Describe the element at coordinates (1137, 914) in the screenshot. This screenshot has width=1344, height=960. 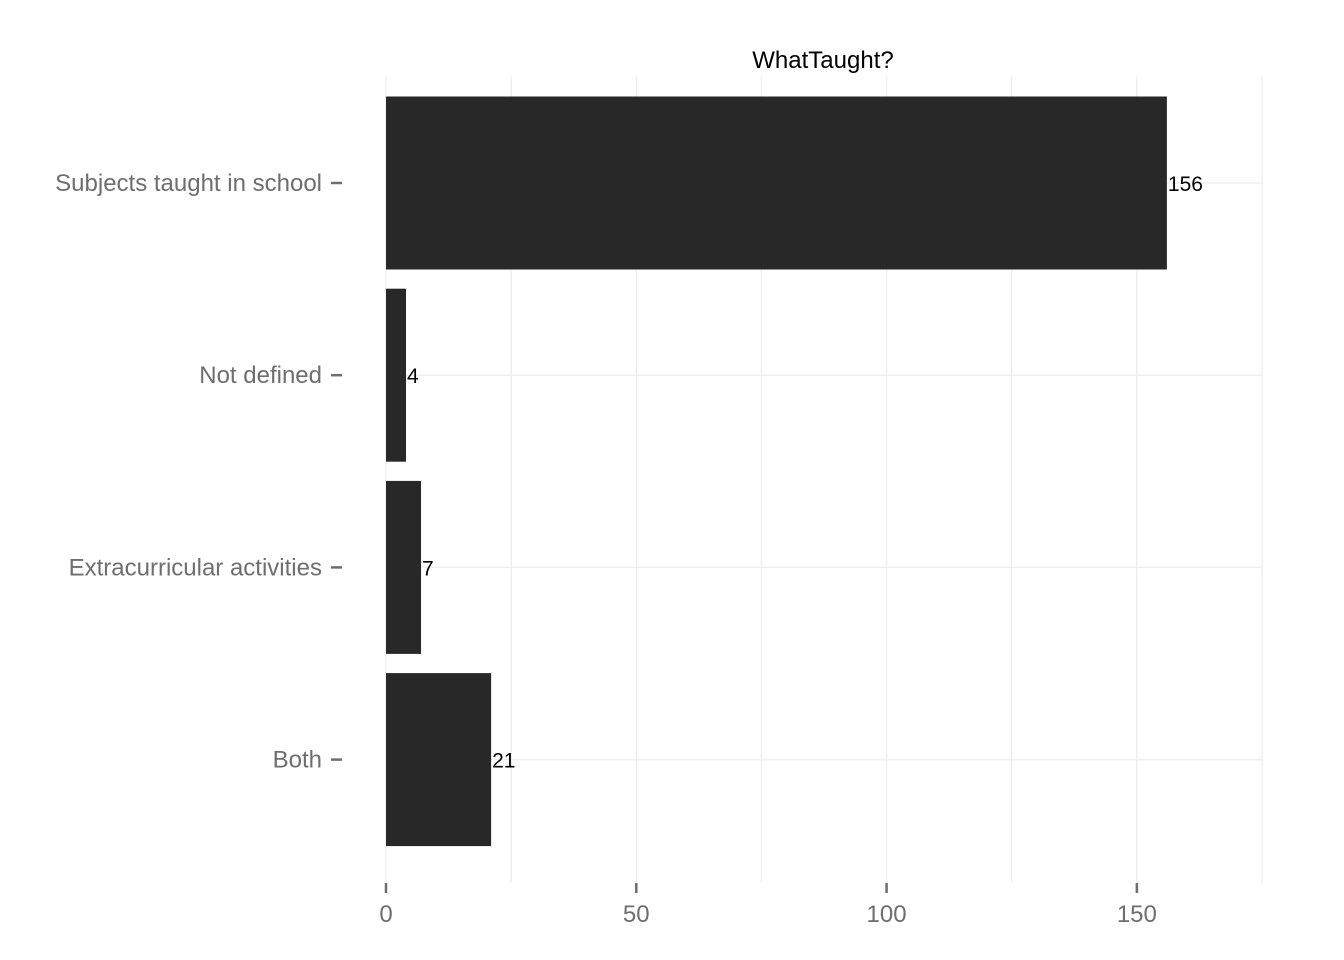
I see `x-tick-label: 150` at that location.